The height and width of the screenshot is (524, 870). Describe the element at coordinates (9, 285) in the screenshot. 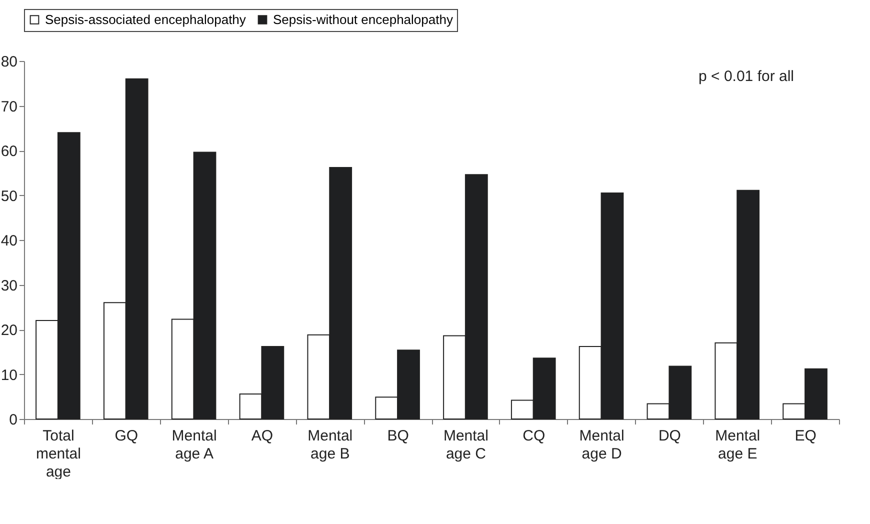

I see `y-tick-label: 30` at that location.